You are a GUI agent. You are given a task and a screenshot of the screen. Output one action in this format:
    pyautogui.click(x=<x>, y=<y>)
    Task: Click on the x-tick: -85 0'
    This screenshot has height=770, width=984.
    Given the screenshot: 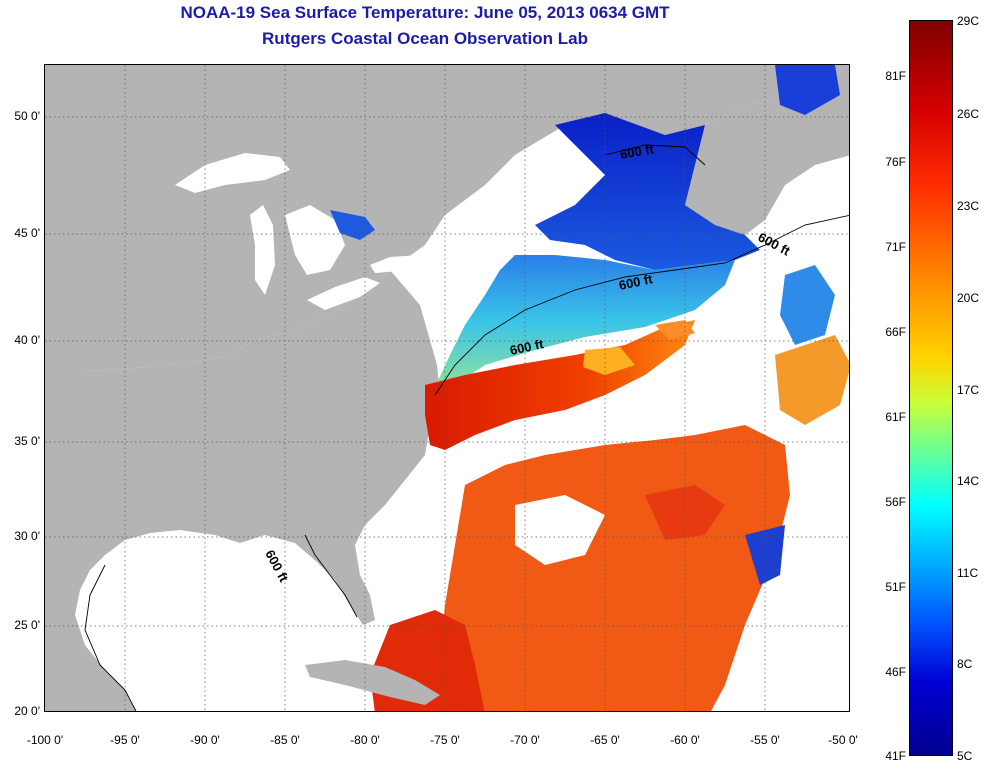 What is the action you would take?
    pyautogui.click(x=285, y=740)
    